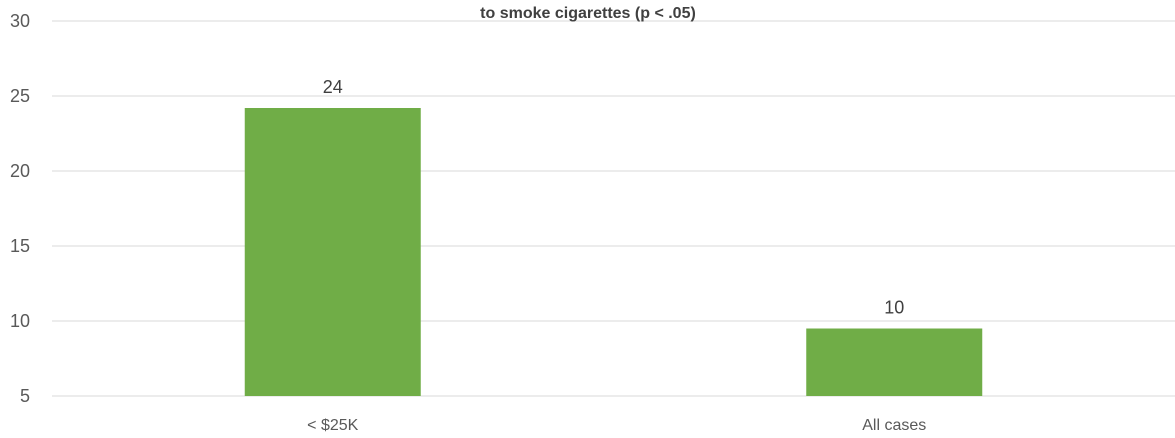 This screenshot has height=438, width=1175. I want to click on y-tick-label: 10, so click(20, 321).